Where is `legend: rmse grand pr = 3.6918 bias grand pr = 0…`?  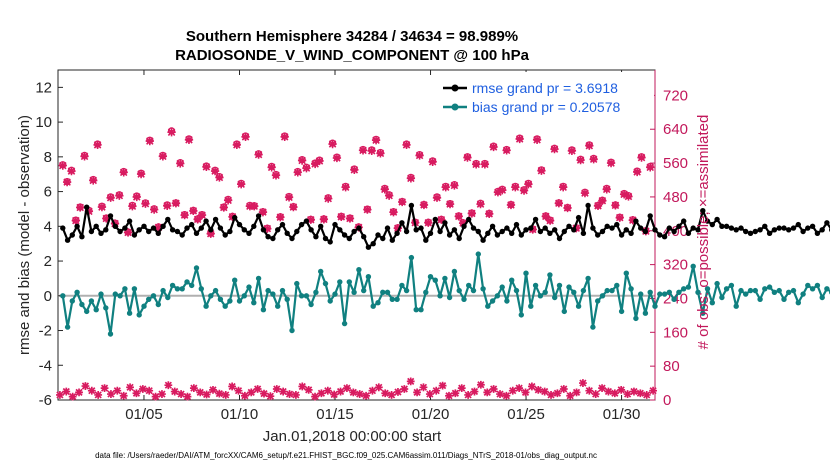 legend: rmse grand pr = 3.6918 bias grand pr = 0… is located at coordinates (545, 94).